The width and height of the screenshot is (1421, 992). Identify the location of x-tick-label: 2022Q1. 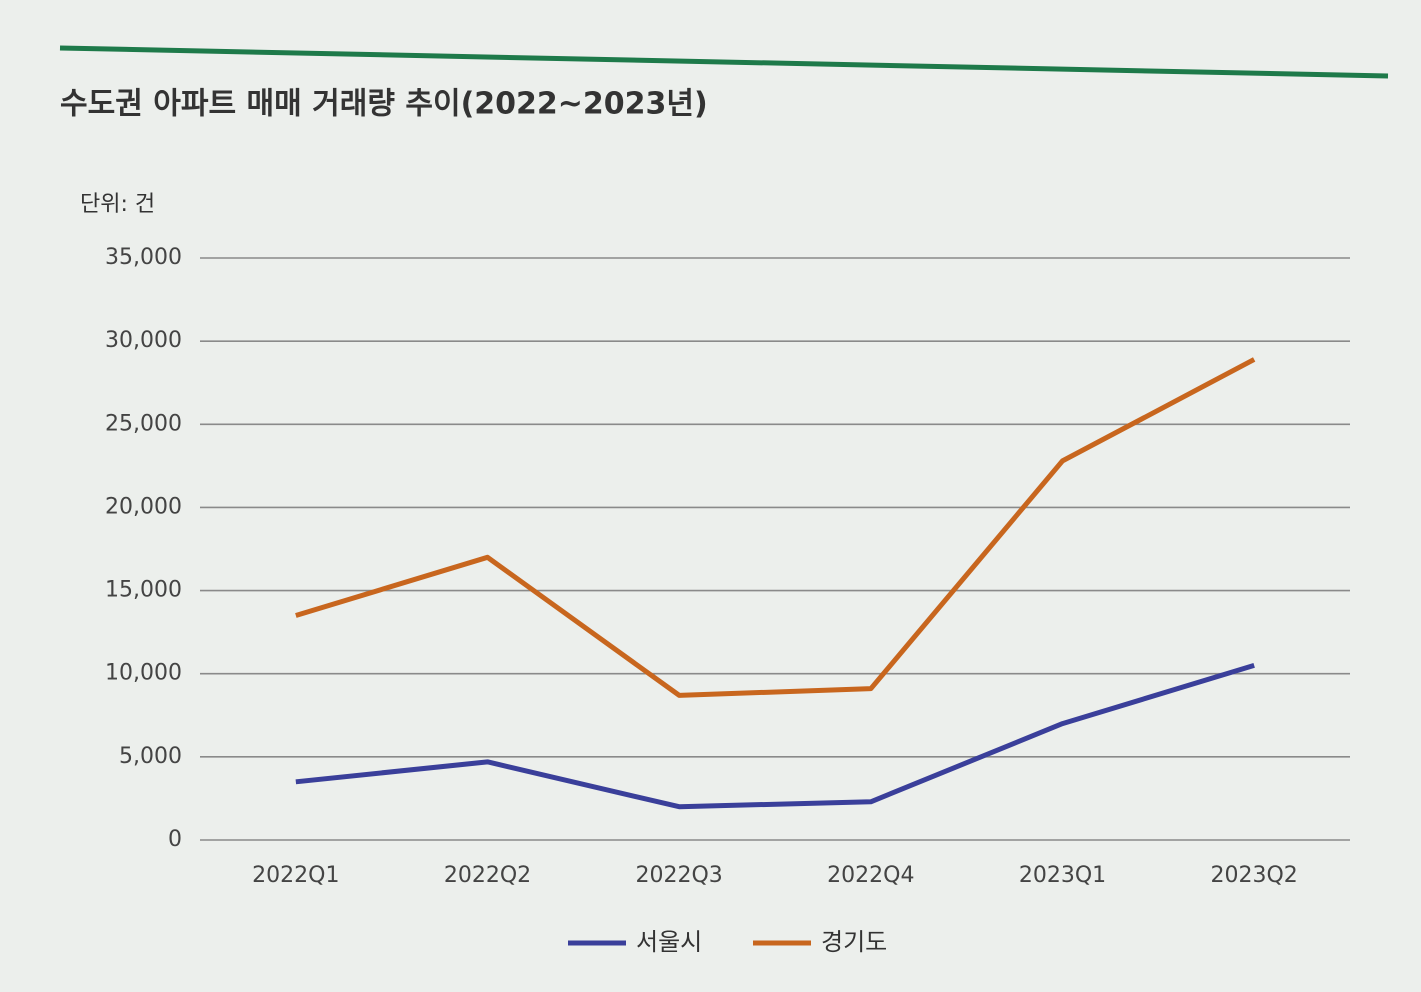
(295, 875).